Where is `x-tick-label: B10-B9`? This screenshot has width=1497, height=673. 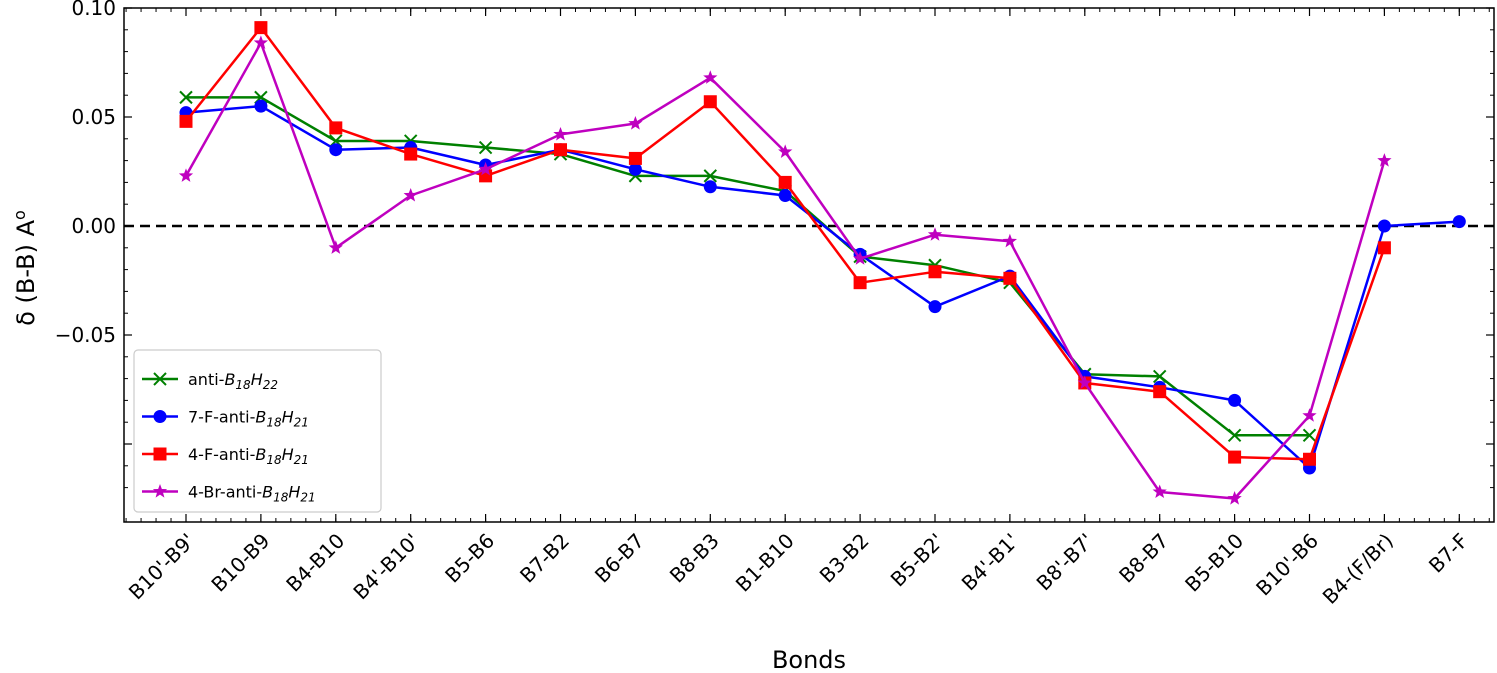 x-tick-label: B10-B9 is located at coordinates (240, 563).